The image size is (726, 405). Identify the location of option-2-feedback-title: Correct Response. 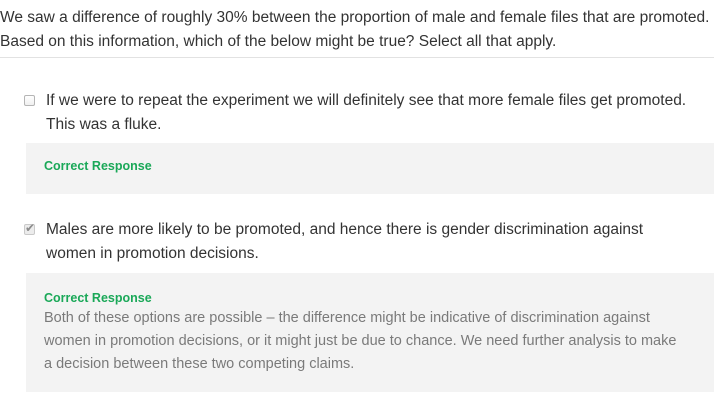
(98, 298).